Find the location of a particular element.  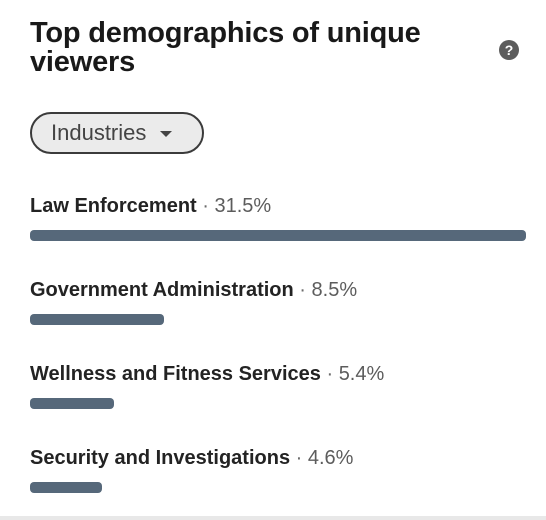

metric-value: 8.5% is located at coordinates (334, 290).